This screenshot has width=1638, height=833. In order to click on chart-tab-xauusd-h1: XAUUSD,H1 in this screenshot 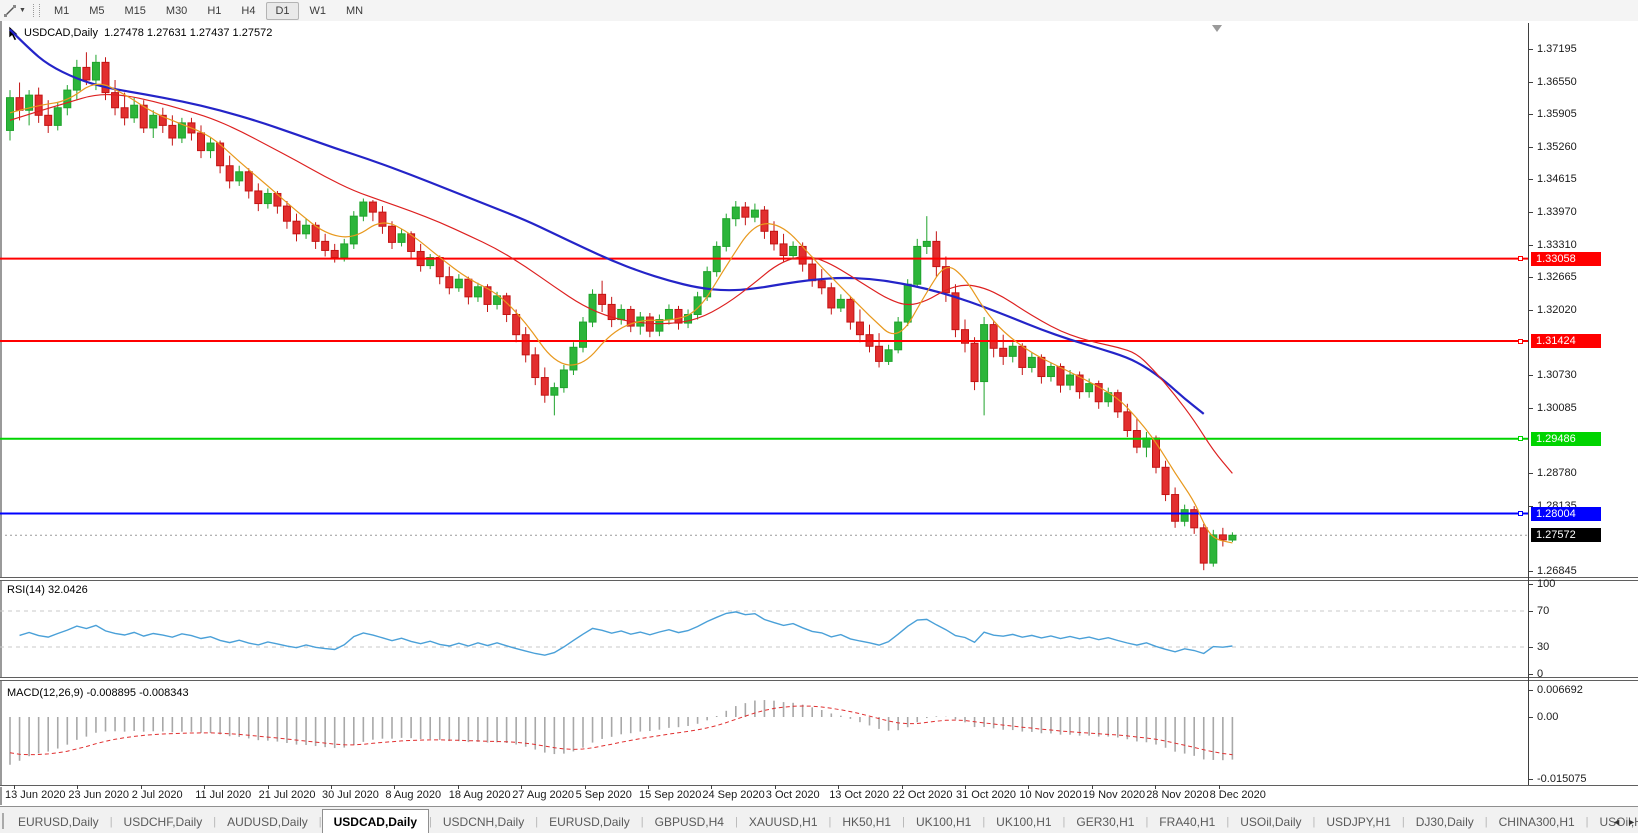, I will do `click(783, 822)`.